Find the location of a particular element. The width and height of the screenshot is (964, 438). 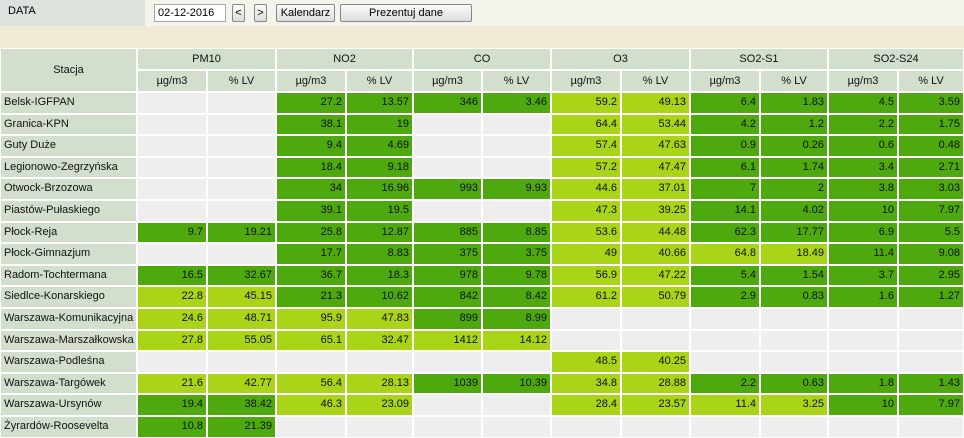

value-cell: 55.05 is located at coordinates (241, 340).